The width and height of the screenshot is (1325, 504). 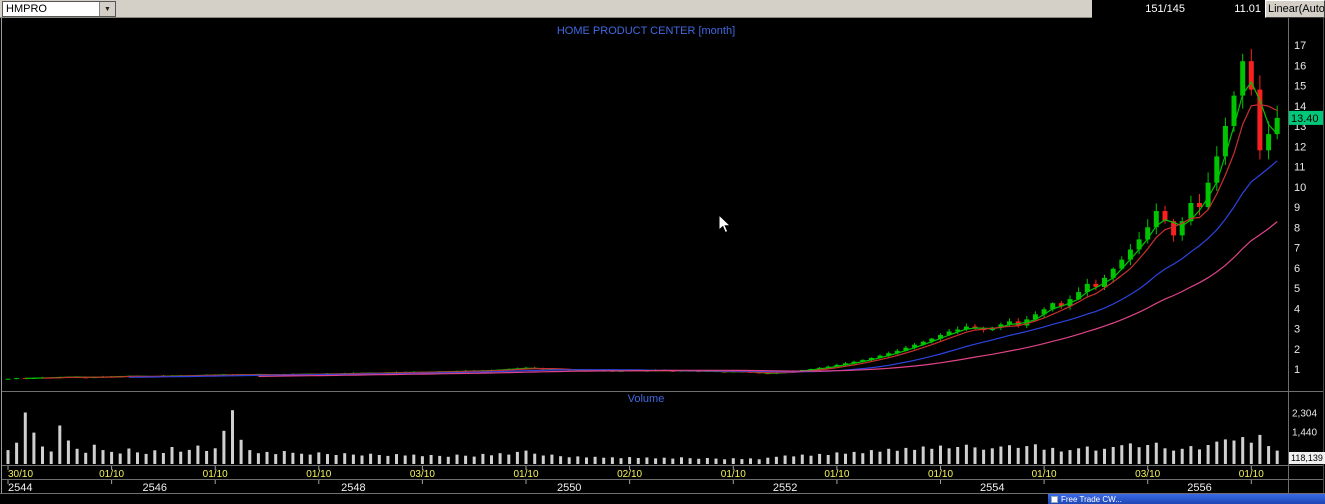 I want to click on app-icon, so click(x=1054, y=499).